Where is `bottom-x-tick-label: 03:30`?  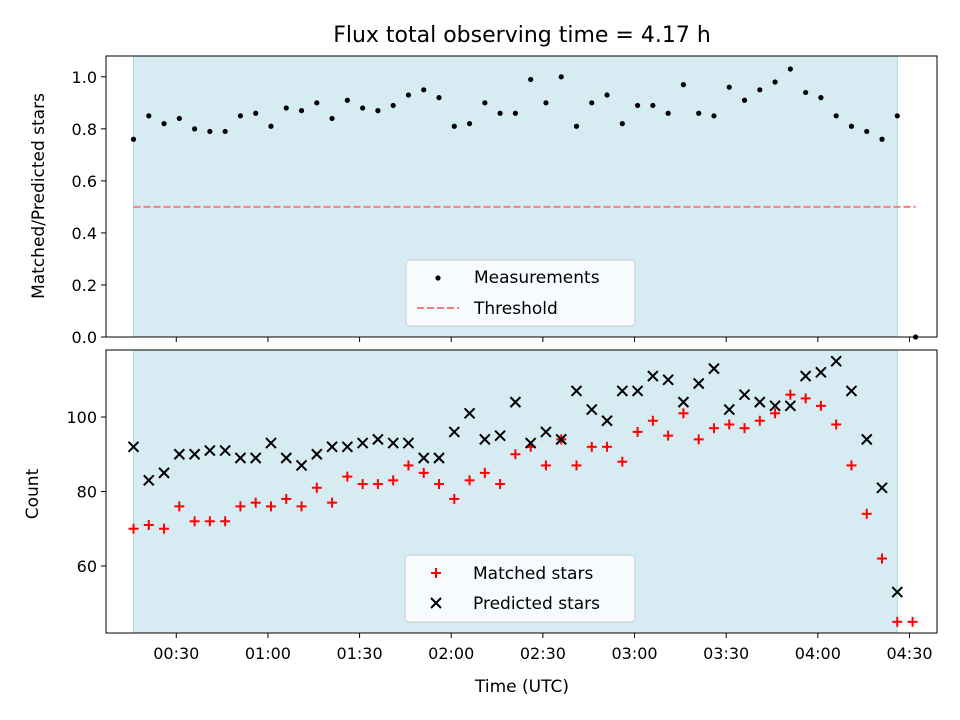
bottom-x-tick-label: 03:30 is located at coordinates (726, 653).